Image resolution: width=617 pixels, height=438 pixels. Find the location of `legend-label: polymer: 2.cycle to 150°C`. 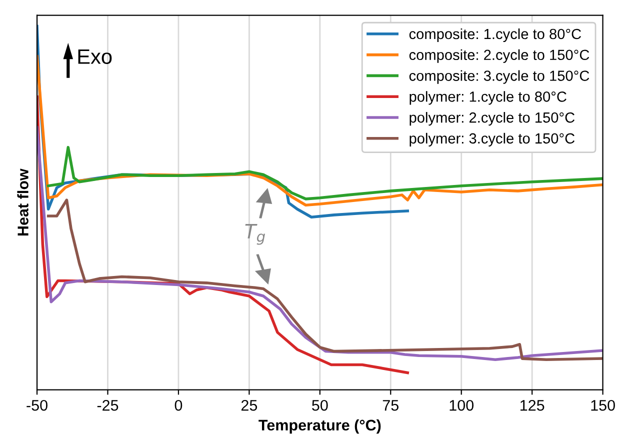

legend-label: polymer: 2.cycle to 150°C is located at coordinates (492, 119).